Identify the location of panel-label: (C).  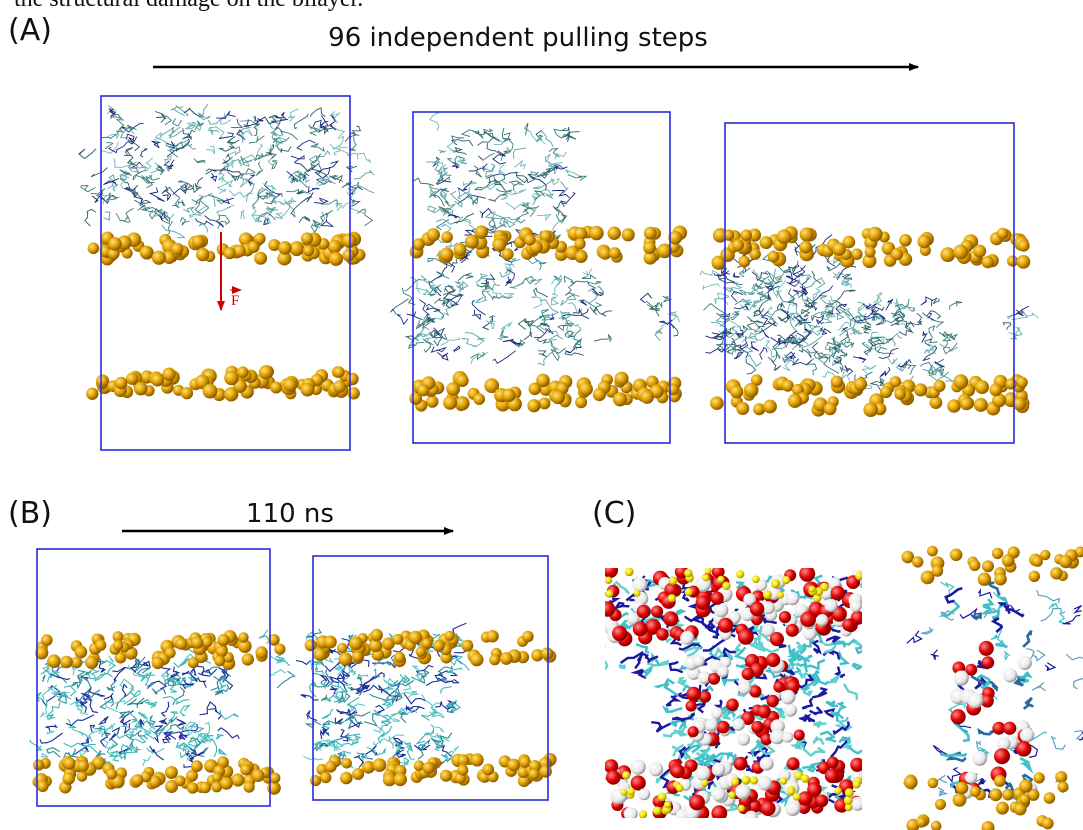
(614, 513).